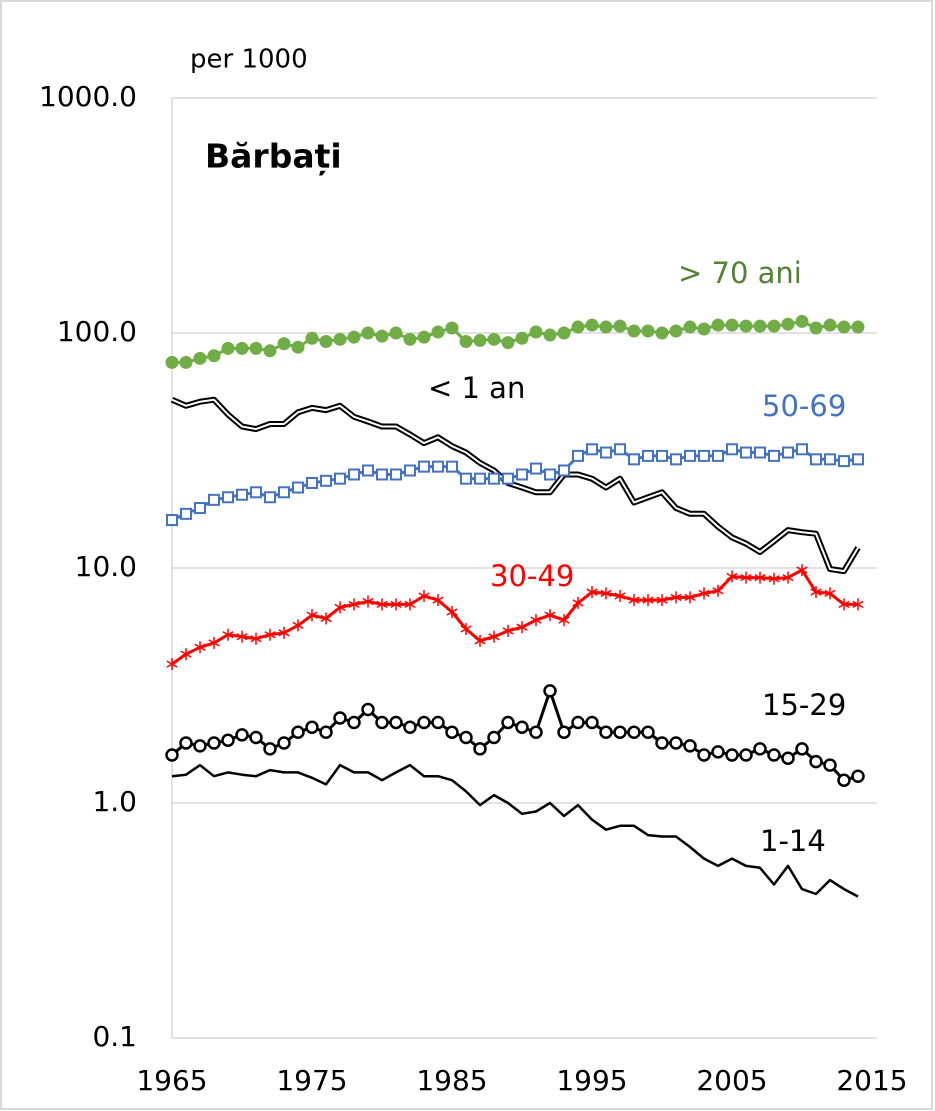 This screenshot has height=1111, width=935. Describe the element at coordinates (114, 1036) in the screenshot. I see `y-tick-label: 0.1` at that location.